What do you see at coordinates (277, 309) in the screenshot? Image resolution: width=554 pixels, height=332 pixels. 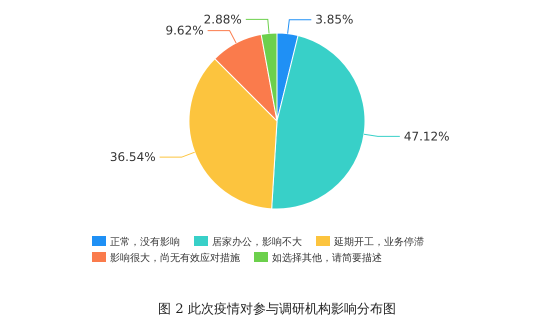 I see `caption: 图 2 此次疫情对参与调研机构影响分布图` at bounding box center [277, 309].